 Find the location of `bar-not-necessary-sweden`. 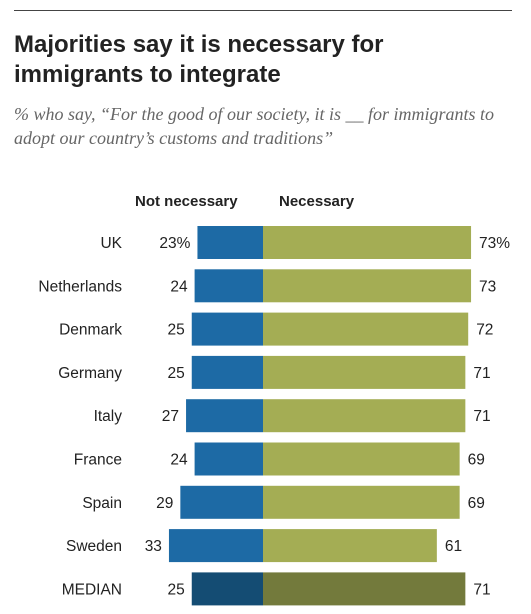

bar-not-necessary-sweden is located at coordinates (215, 546).